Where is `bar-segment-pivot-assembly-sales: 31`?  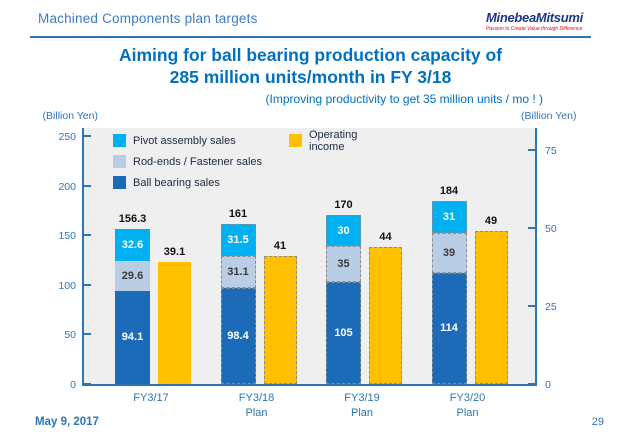 bar-segment-pivot-assembly-sales: 31 is located at coordinates (449, 217).